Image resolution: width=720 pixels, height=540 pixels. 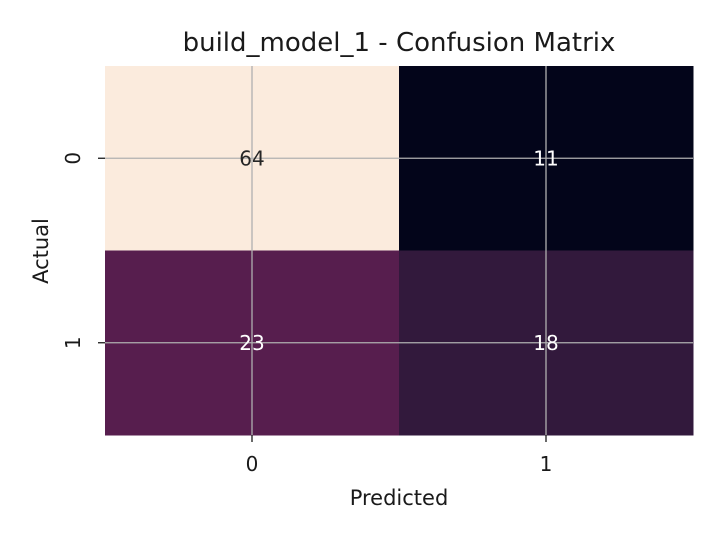 What do you see at coordinates (545, 158) in the screenshot?
I see `cell-value-label: 11` at bounding box center [545, 158].